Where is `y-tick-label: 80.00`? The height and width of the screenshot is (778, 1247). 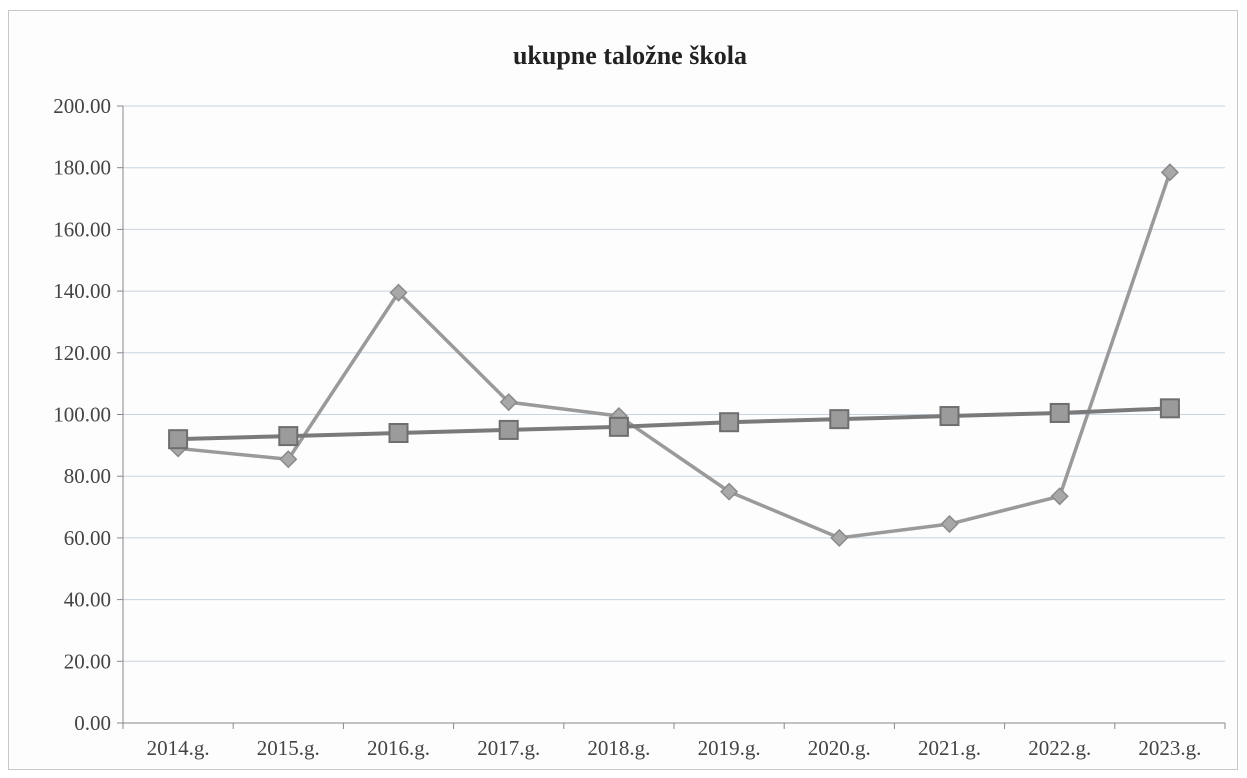
y-tick-label: 80.00 is located at coordinates (87, 476).